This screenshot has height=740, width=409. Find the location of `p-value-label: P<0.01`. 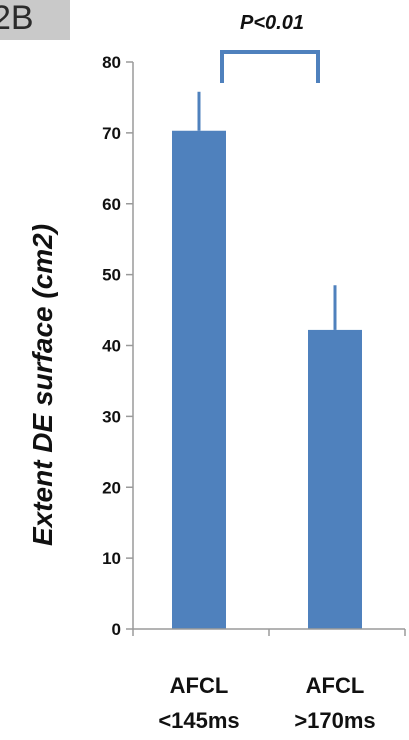

p-value-label: P<0.01 is located at coordinates (272, 23).